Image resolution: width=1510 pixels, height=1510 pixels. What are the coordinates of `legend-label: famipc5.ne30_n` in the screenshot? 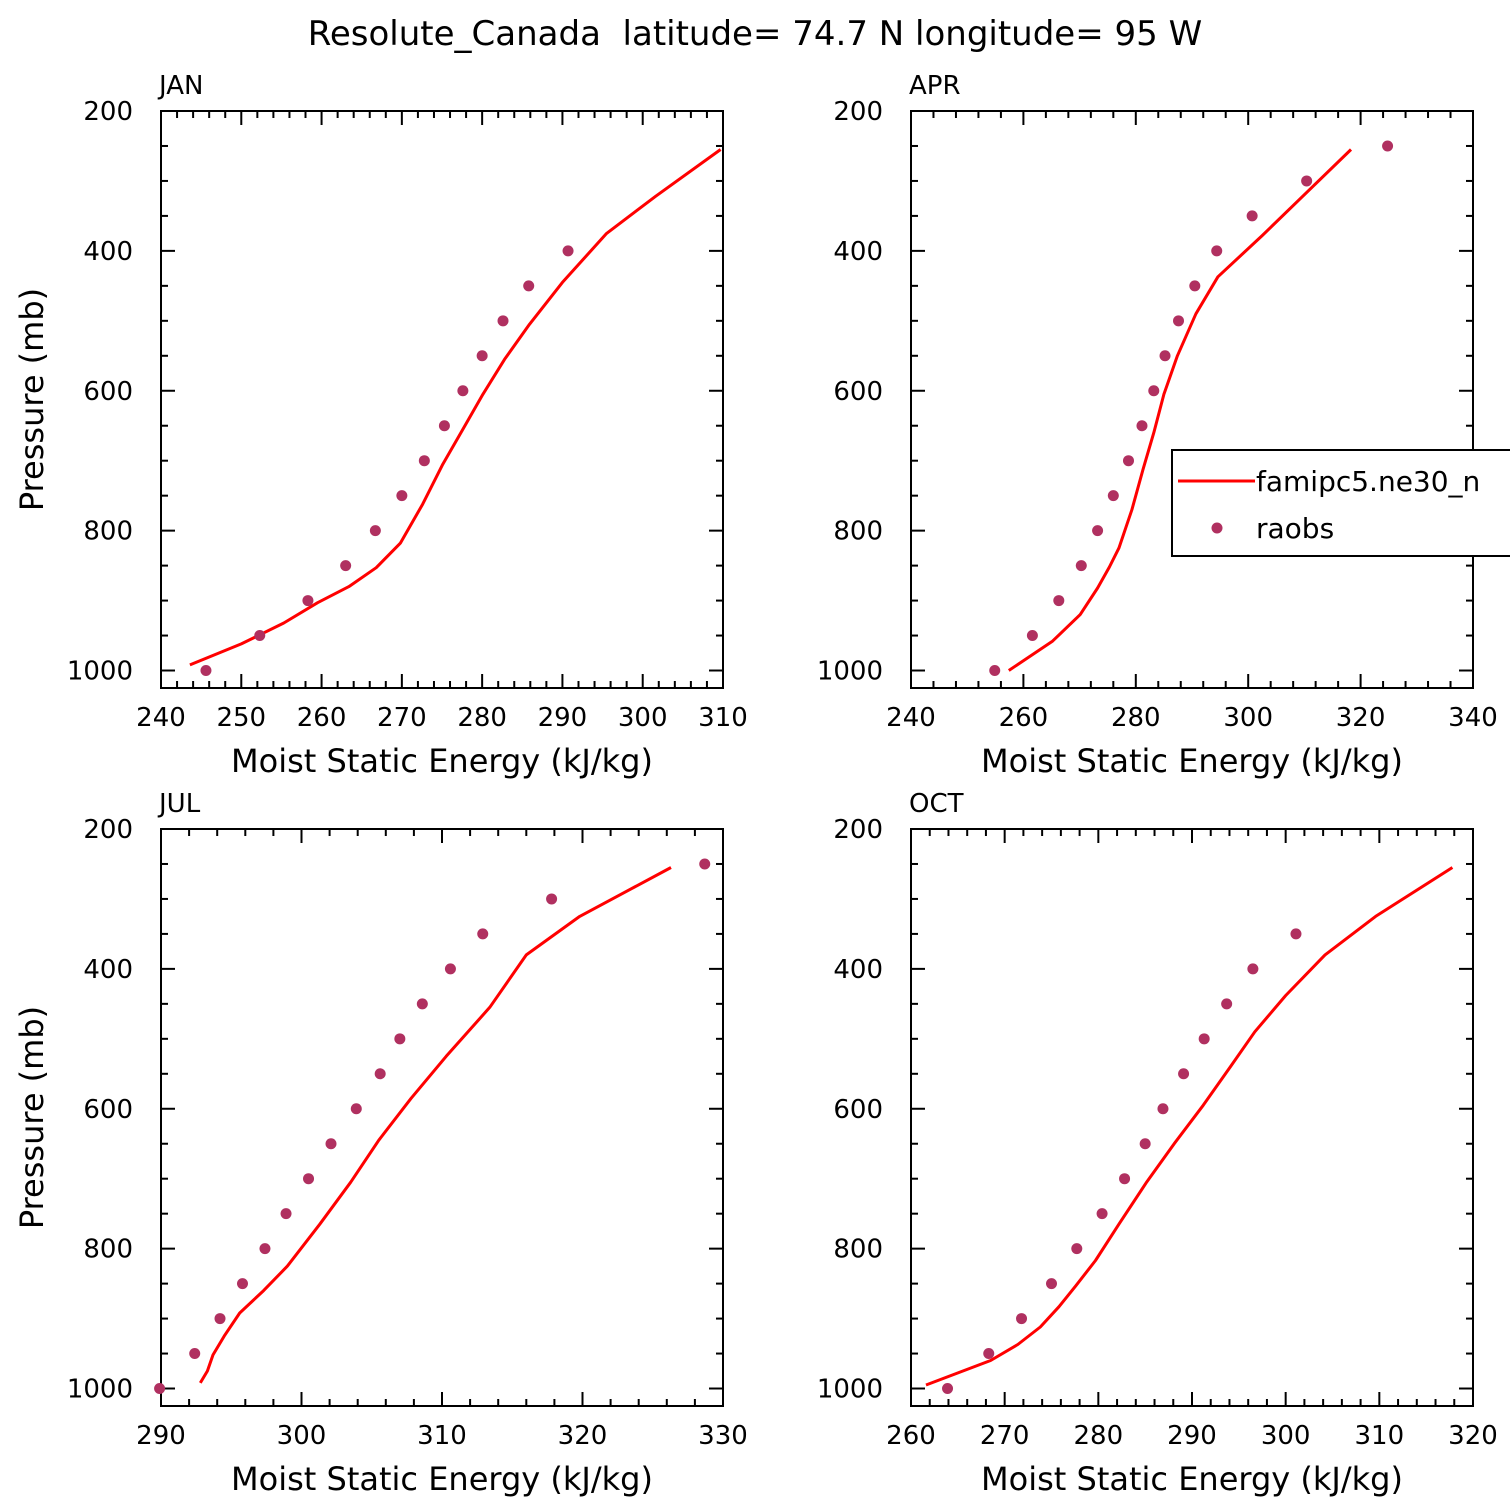 It's located at (1368, 481).